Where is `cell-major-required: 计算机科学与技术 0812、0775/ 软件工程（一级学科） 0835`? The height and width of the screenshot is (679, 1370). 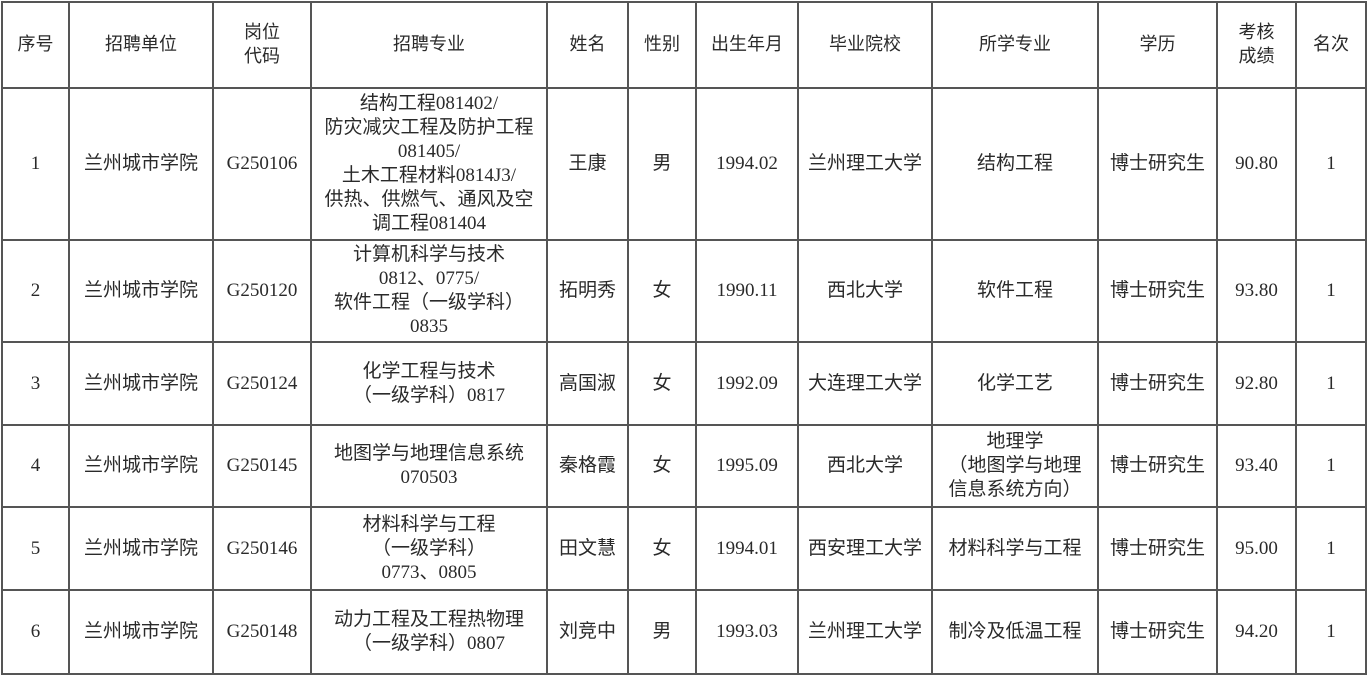 cell-major-required: 计算机科学与技术 0812、0775/ 软件工程（一级学科） 0835 is located at coordinates (429, 291).